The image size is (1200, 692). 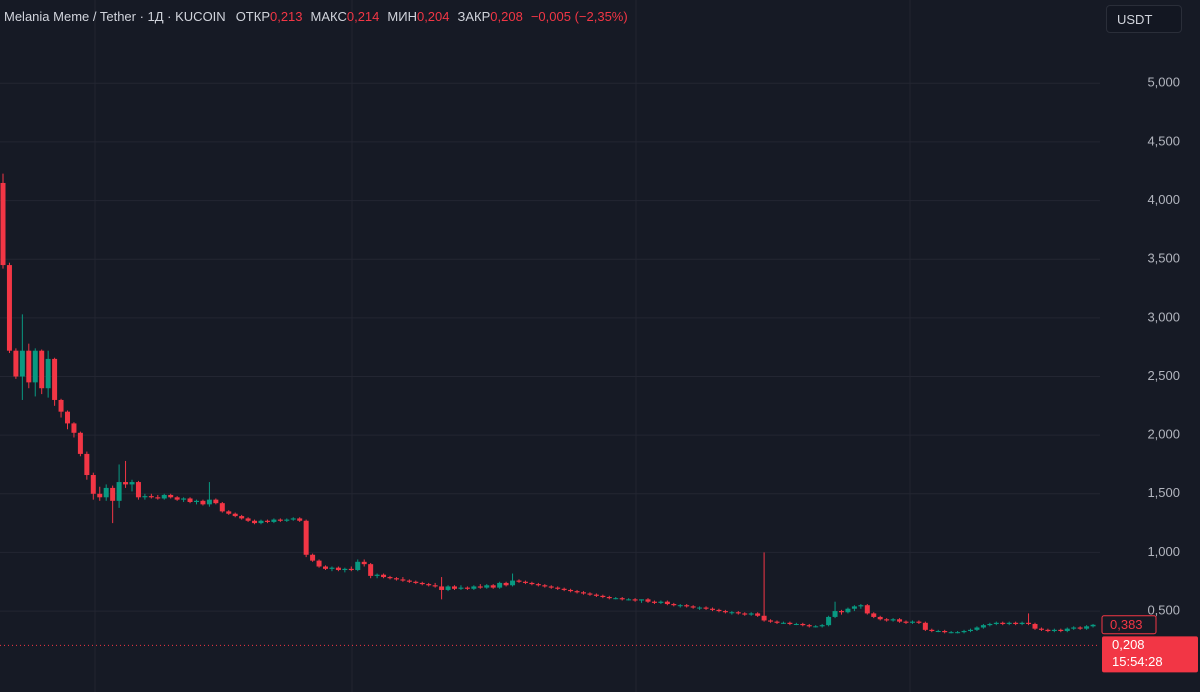 I want to click on ohlc-fields: ОТКР0,213 МАКС0,214 МИН0,204 ЗАКР0,208, so click(x=378, y=16).